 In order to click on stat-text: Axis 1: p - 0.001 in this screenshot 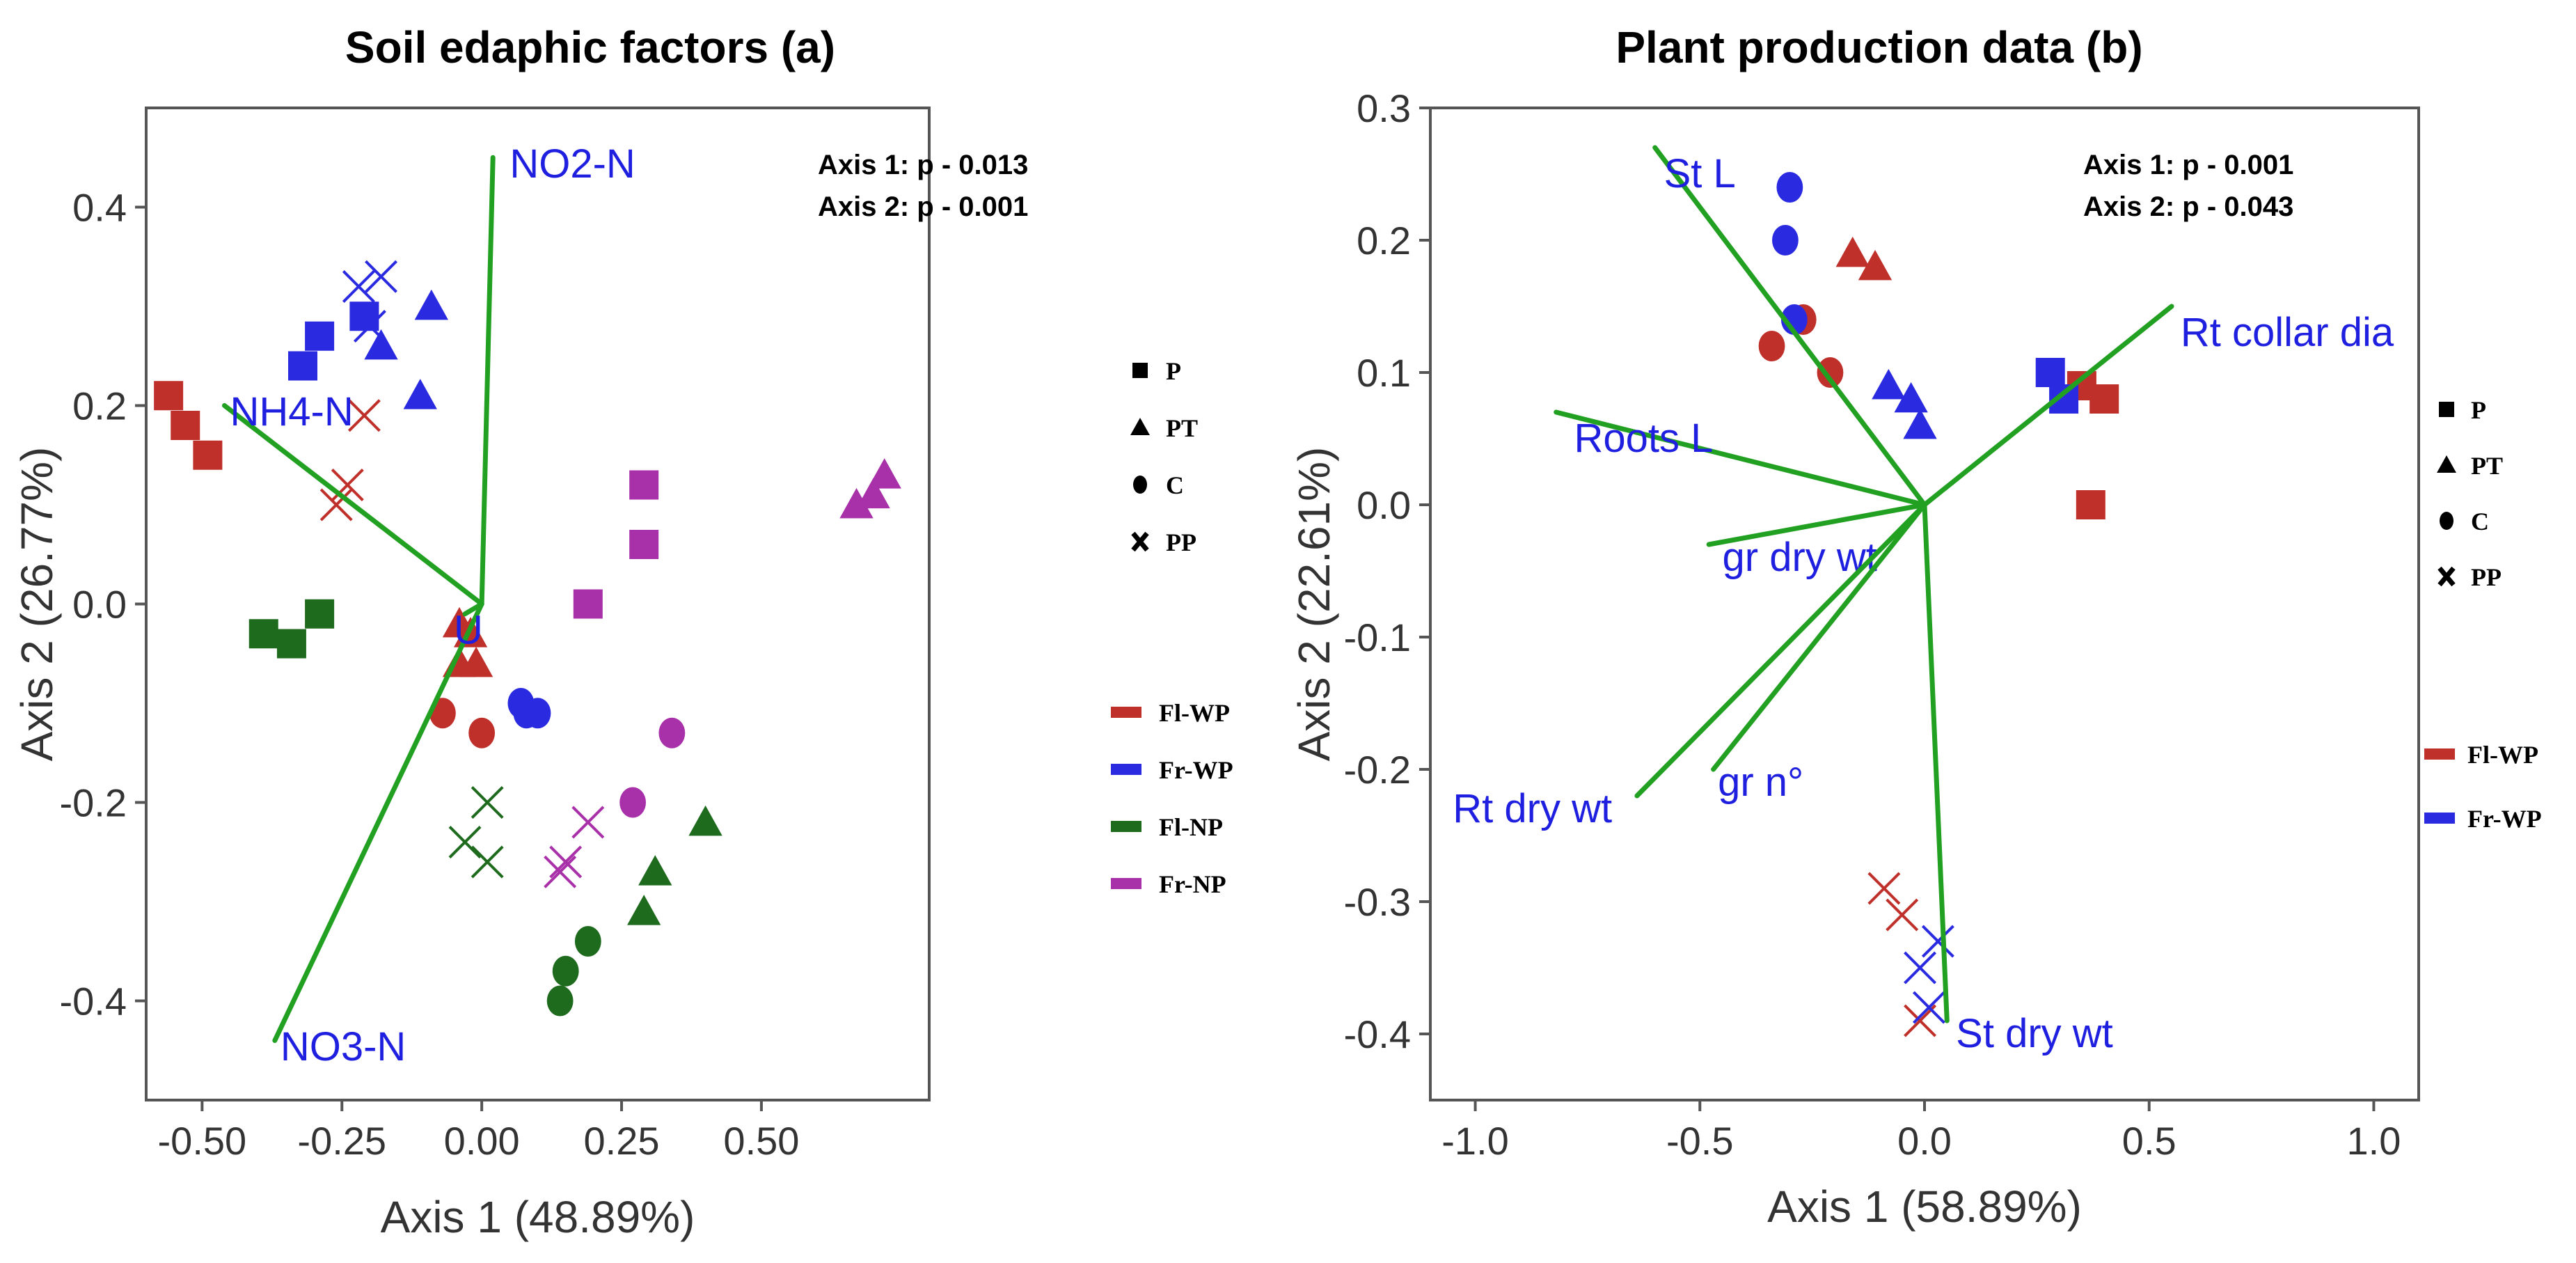, I will do `click(2188, 165)`.